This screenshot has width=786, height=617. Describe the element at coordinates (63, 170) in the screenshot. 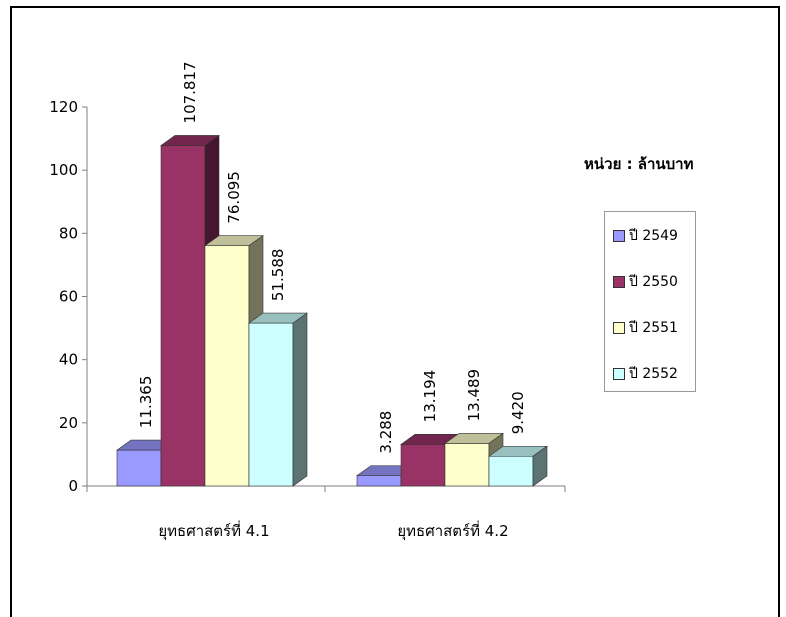

I see `y-tick-label: 100` at that location.